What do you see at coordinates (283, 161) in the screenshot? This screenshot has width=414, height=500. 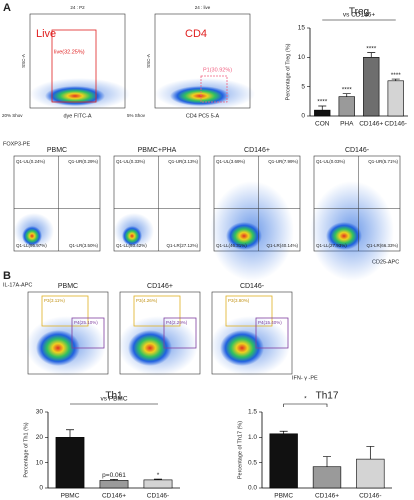 I see `quadrant-label: Q1-UR(7.99%)` at bounding box center [283, 161].